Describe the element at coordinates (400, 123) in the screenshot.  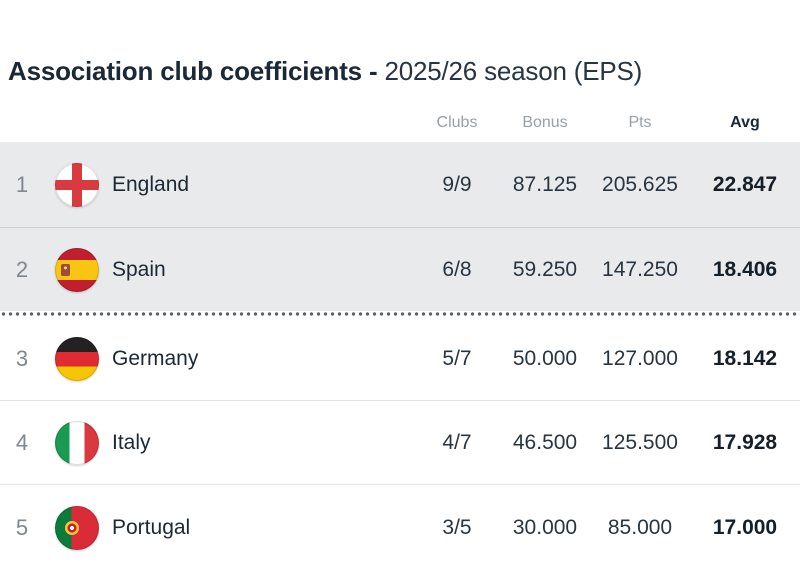
I see `table-header-row: Clubs Bonus Pts Avg` at that location.